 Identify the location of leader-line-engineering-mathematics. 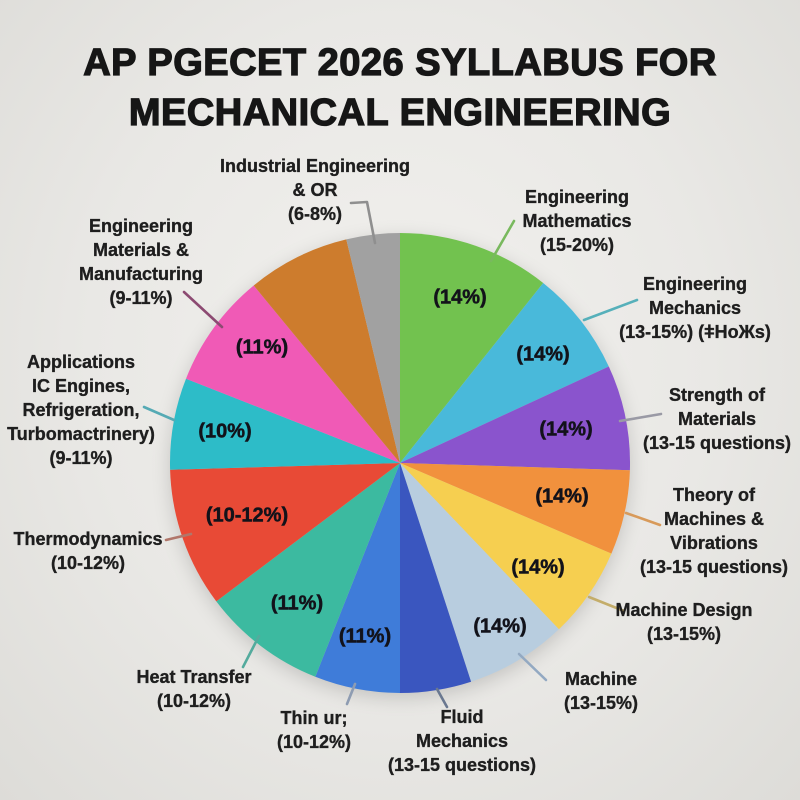
(502, 241).